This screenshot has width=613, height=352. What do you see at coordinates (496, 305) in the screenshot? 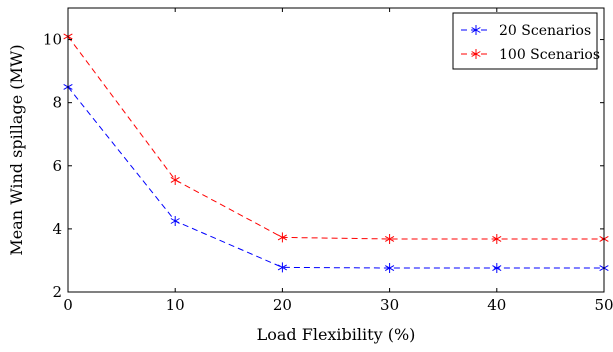
I see `x-tick-label: 40` at bounding box center [496, 305].